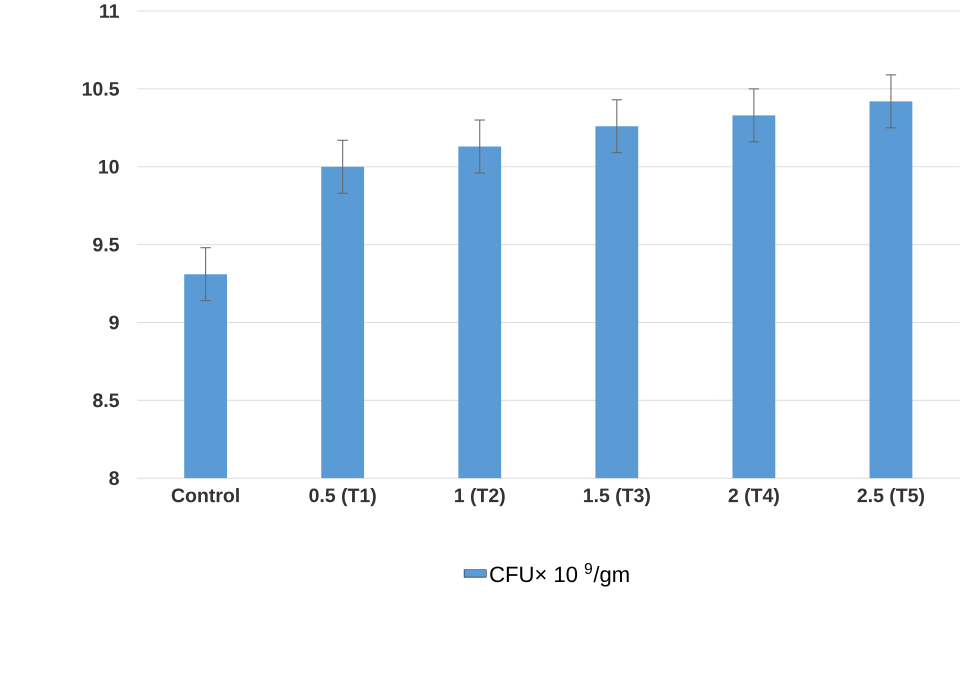 The height and width of the screenshot is (690, 960). I want to click on x-tick-label: 2 (T4), so click(753, 497).